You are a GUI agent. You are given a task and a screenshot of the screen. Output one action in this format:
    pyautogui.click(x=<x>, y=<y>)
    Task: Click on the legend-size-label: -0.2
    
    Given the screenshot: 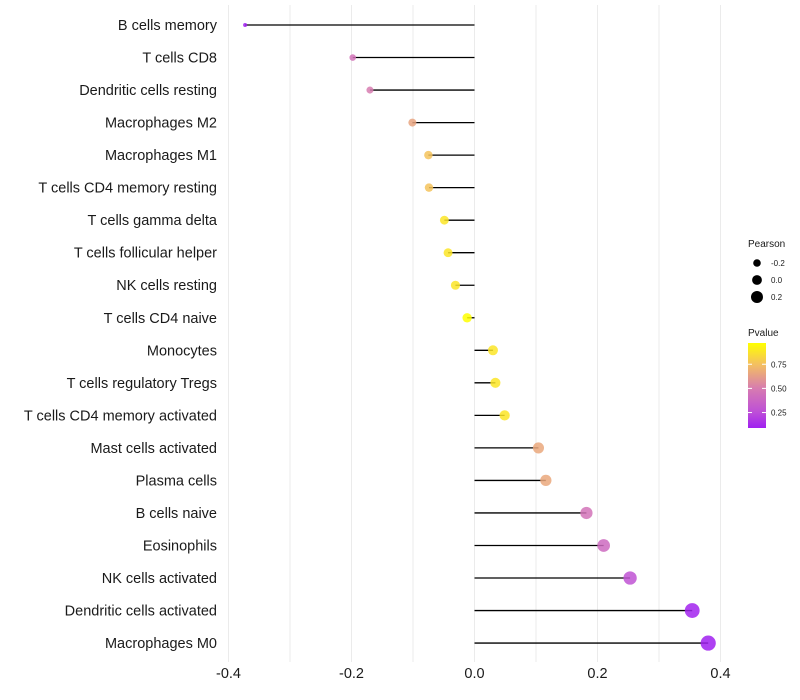 What is the action you would take?
    pyautogui.click(x=778, y=263)
    